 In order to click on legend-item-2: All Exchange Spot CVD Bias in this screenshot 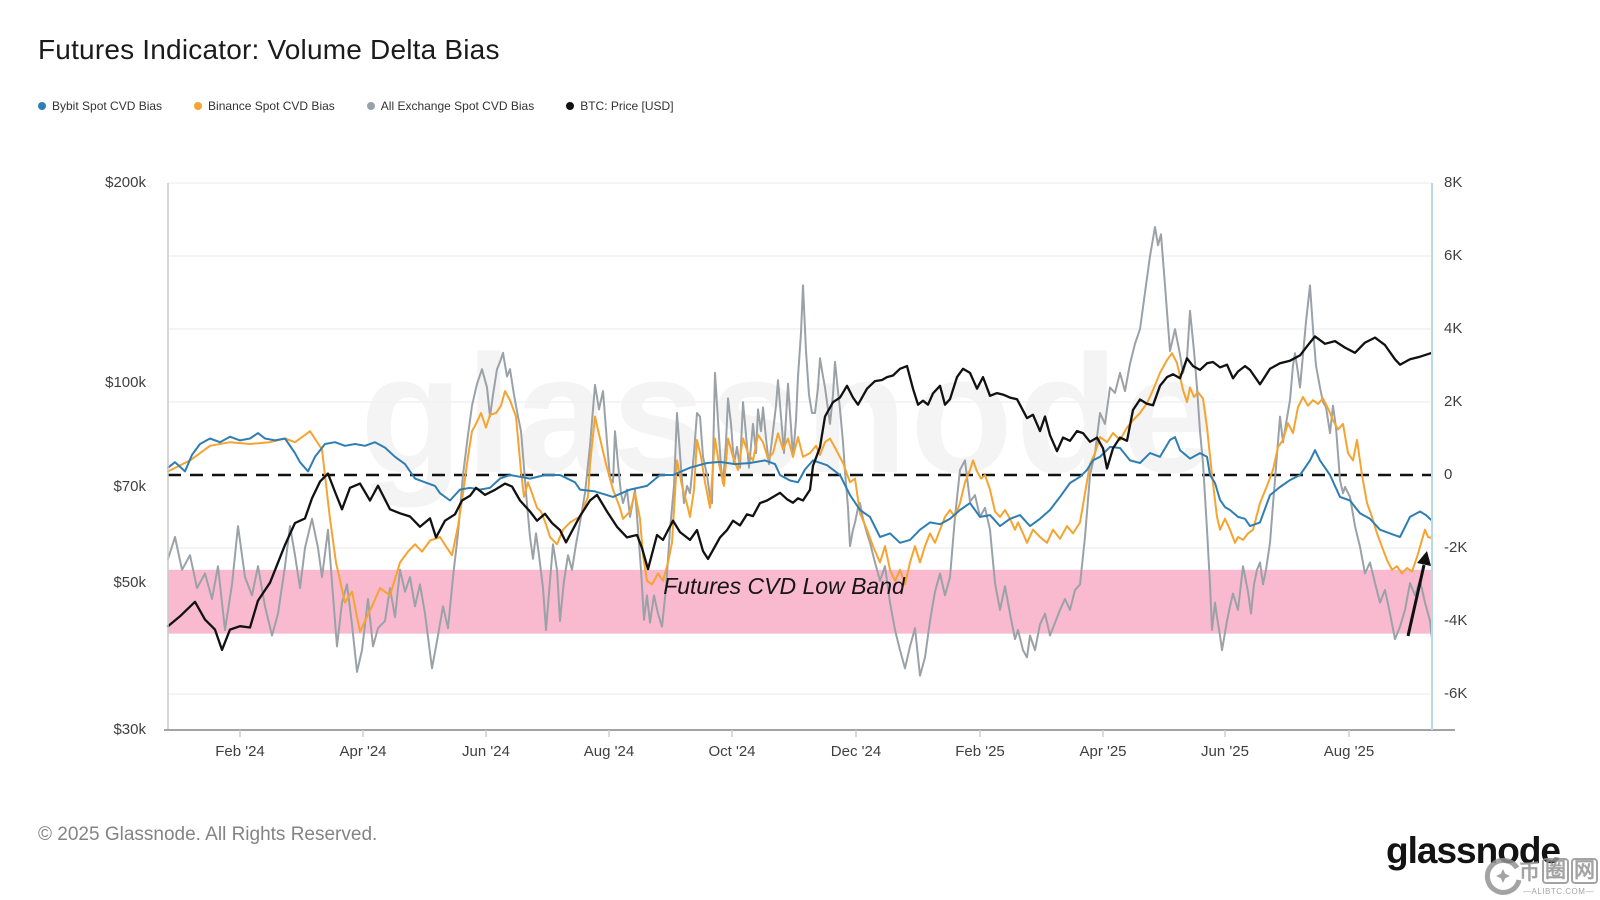, I will do `click(450, 106)`.